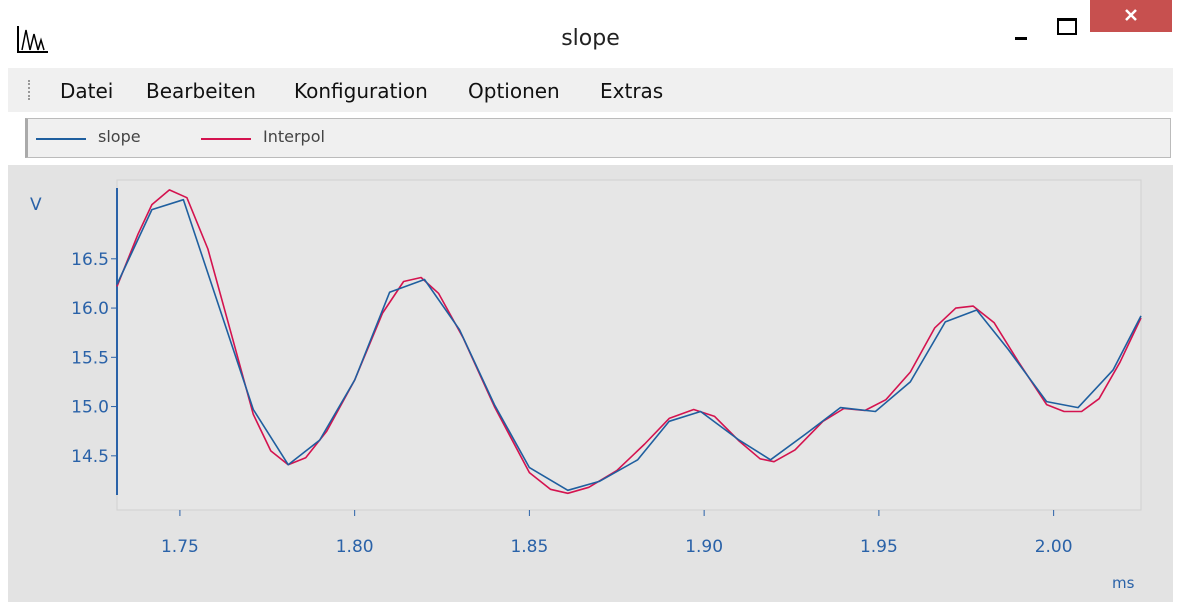 This screenshot has width=1181, height=610. Describe the element at coordinates (90, 408) in the screenshot. I see `y-tick-label: 15.0` at that location.